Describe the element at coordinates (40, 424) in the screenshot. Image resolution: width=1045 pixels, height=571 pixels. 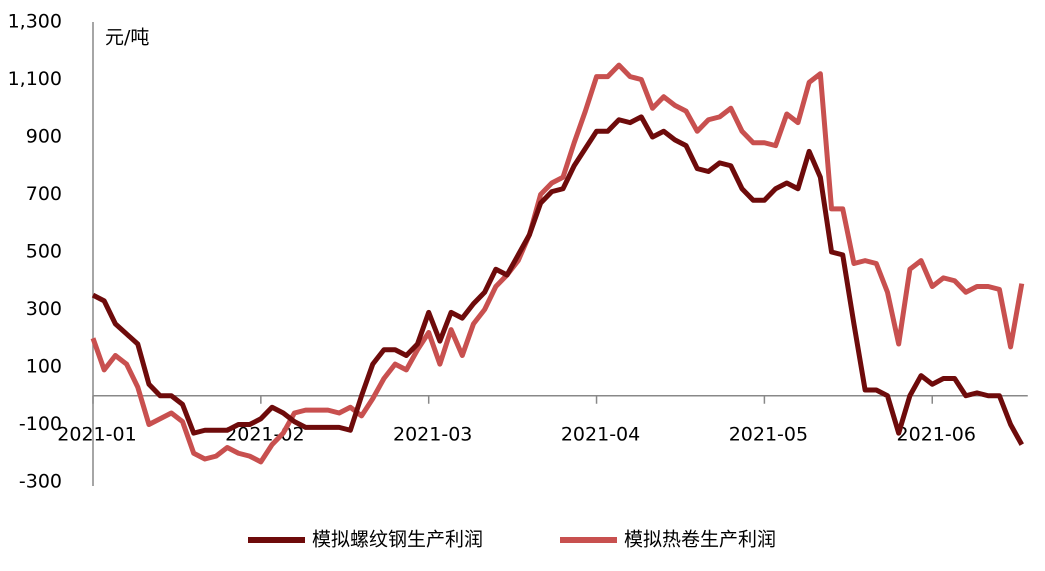
I see `y-tick-label: -100` at that location.